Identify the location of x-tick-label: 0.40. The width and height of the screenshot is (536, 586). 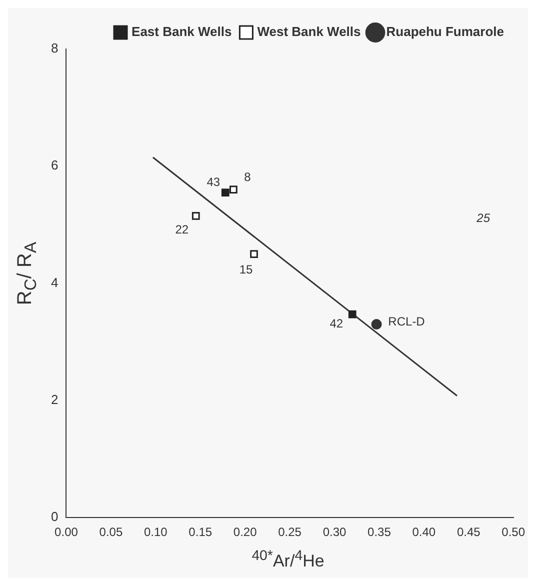
(424, 532).